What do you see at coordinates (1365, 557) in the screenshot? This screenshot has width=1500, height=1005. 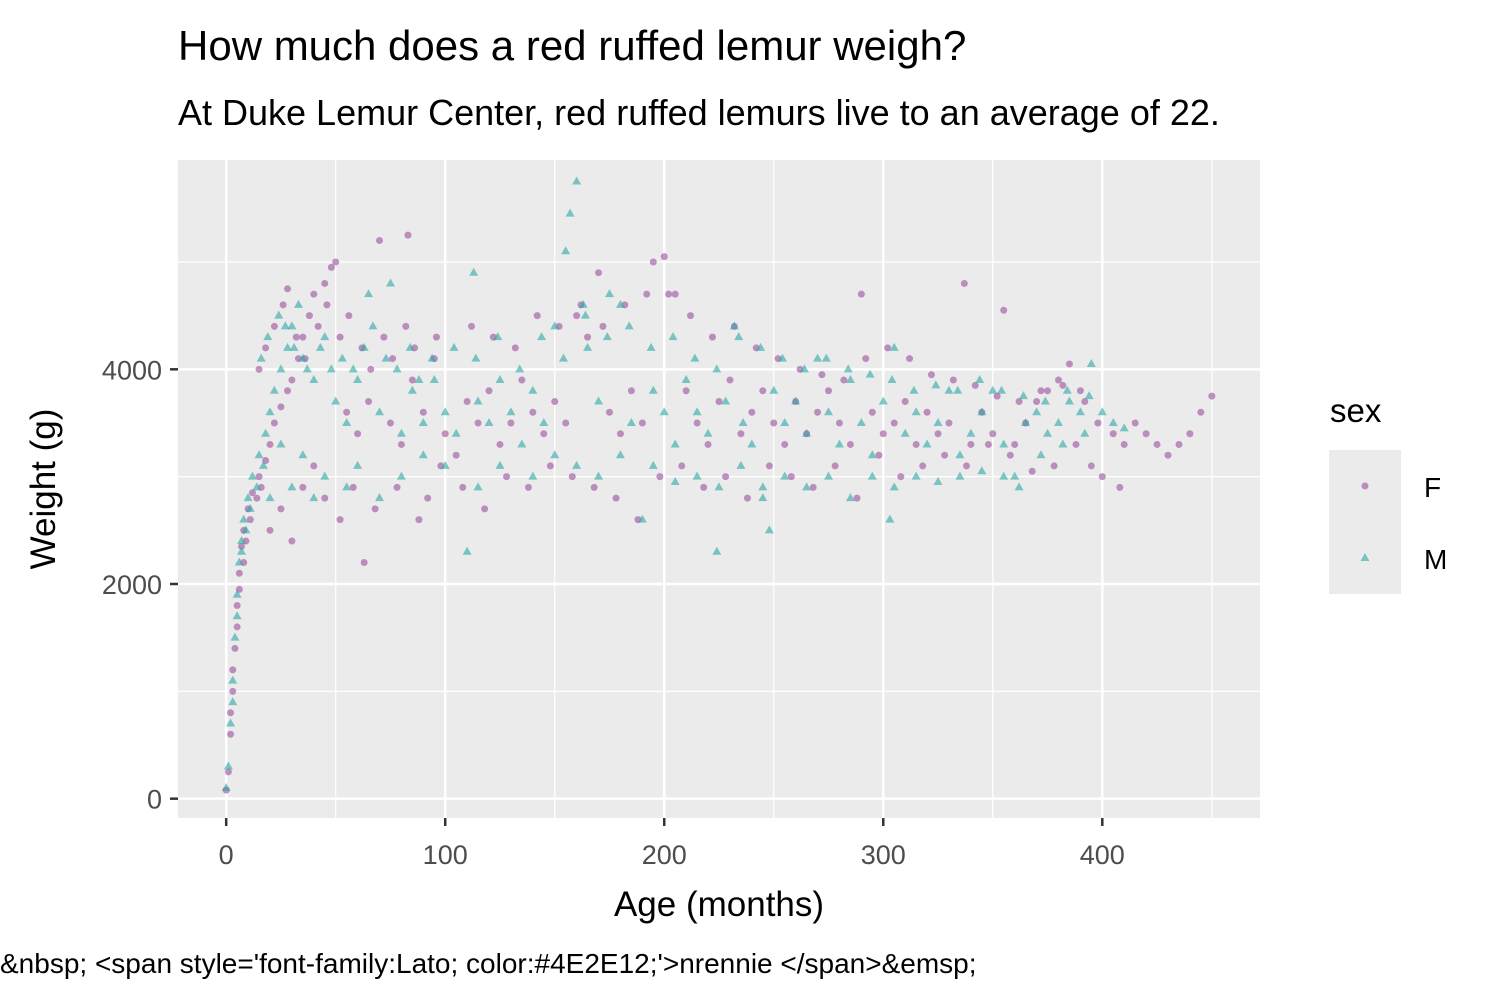 I see `legend-key-m-triangle` at bounding box center [1365, 557].